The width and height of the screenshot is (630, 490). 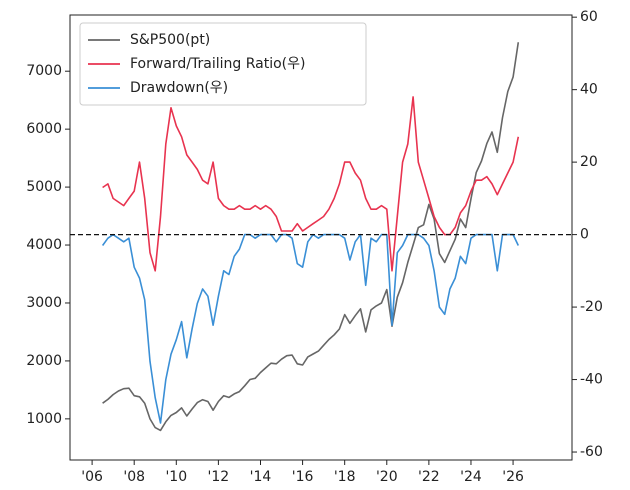 I want to click on y2-tick-label: 0, so click(x=584, y=235).